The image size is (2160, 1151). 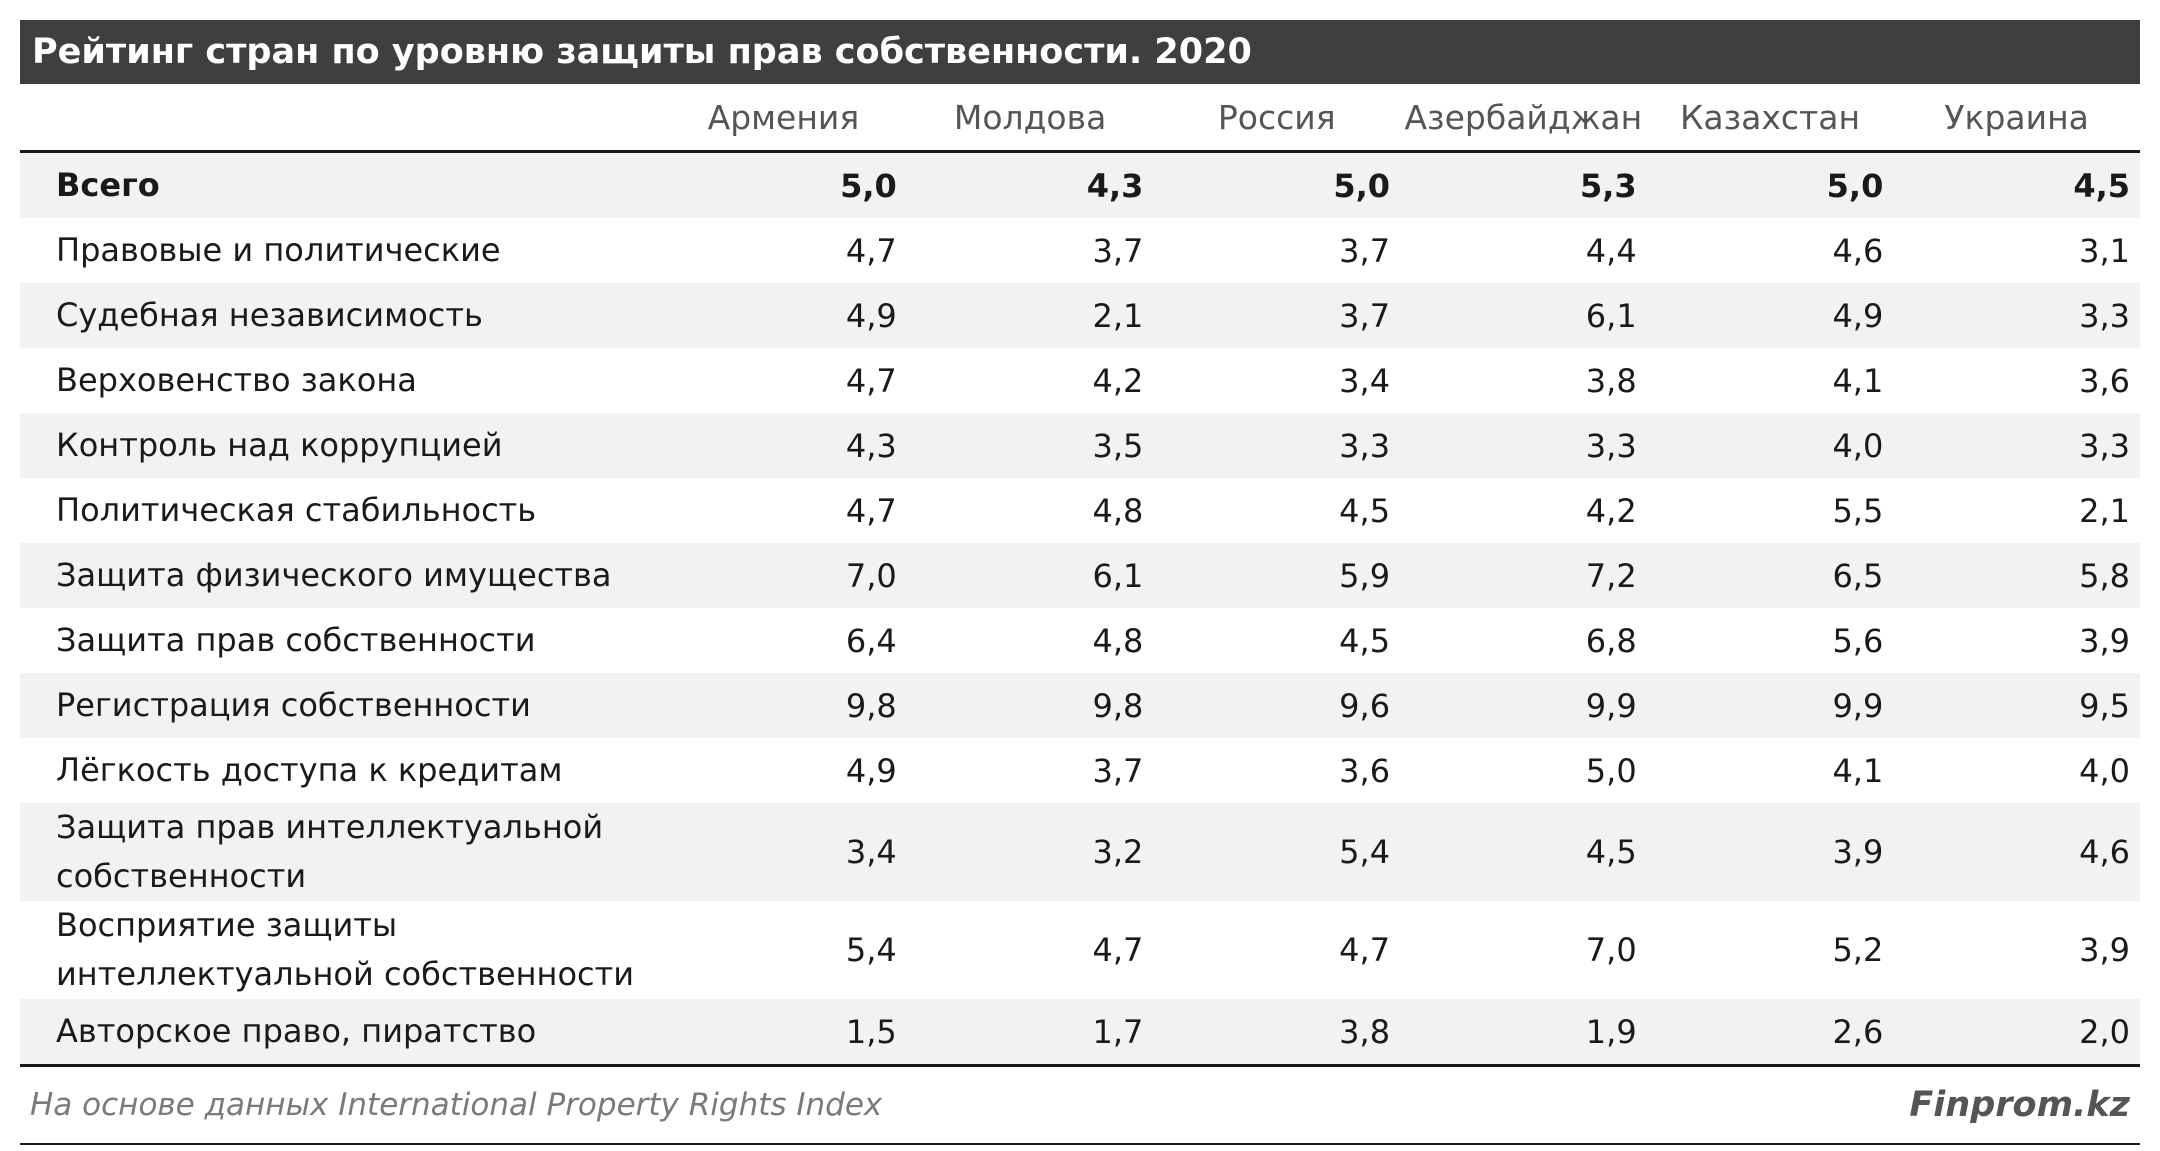 I want to click on brand-logo-text: Finprom.kz, so click(x=2019, y=1105).